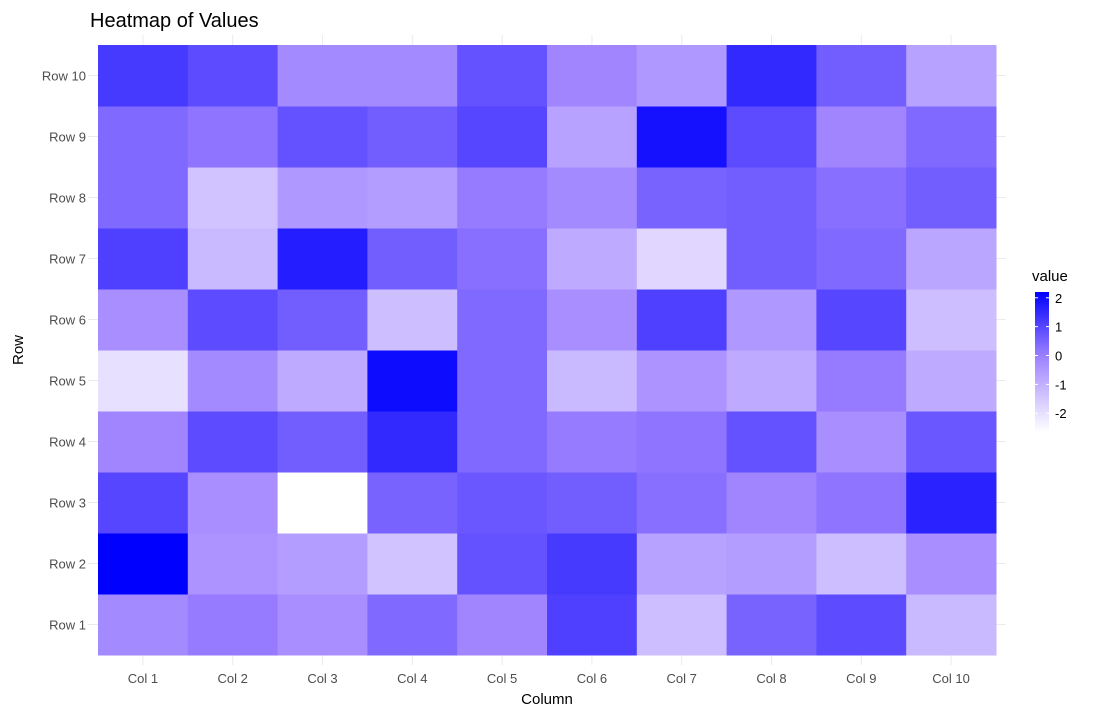 The height and width of the screenshot is (717, 1102). I want to click on x-tick-label: Col 6, so click(592, 678).